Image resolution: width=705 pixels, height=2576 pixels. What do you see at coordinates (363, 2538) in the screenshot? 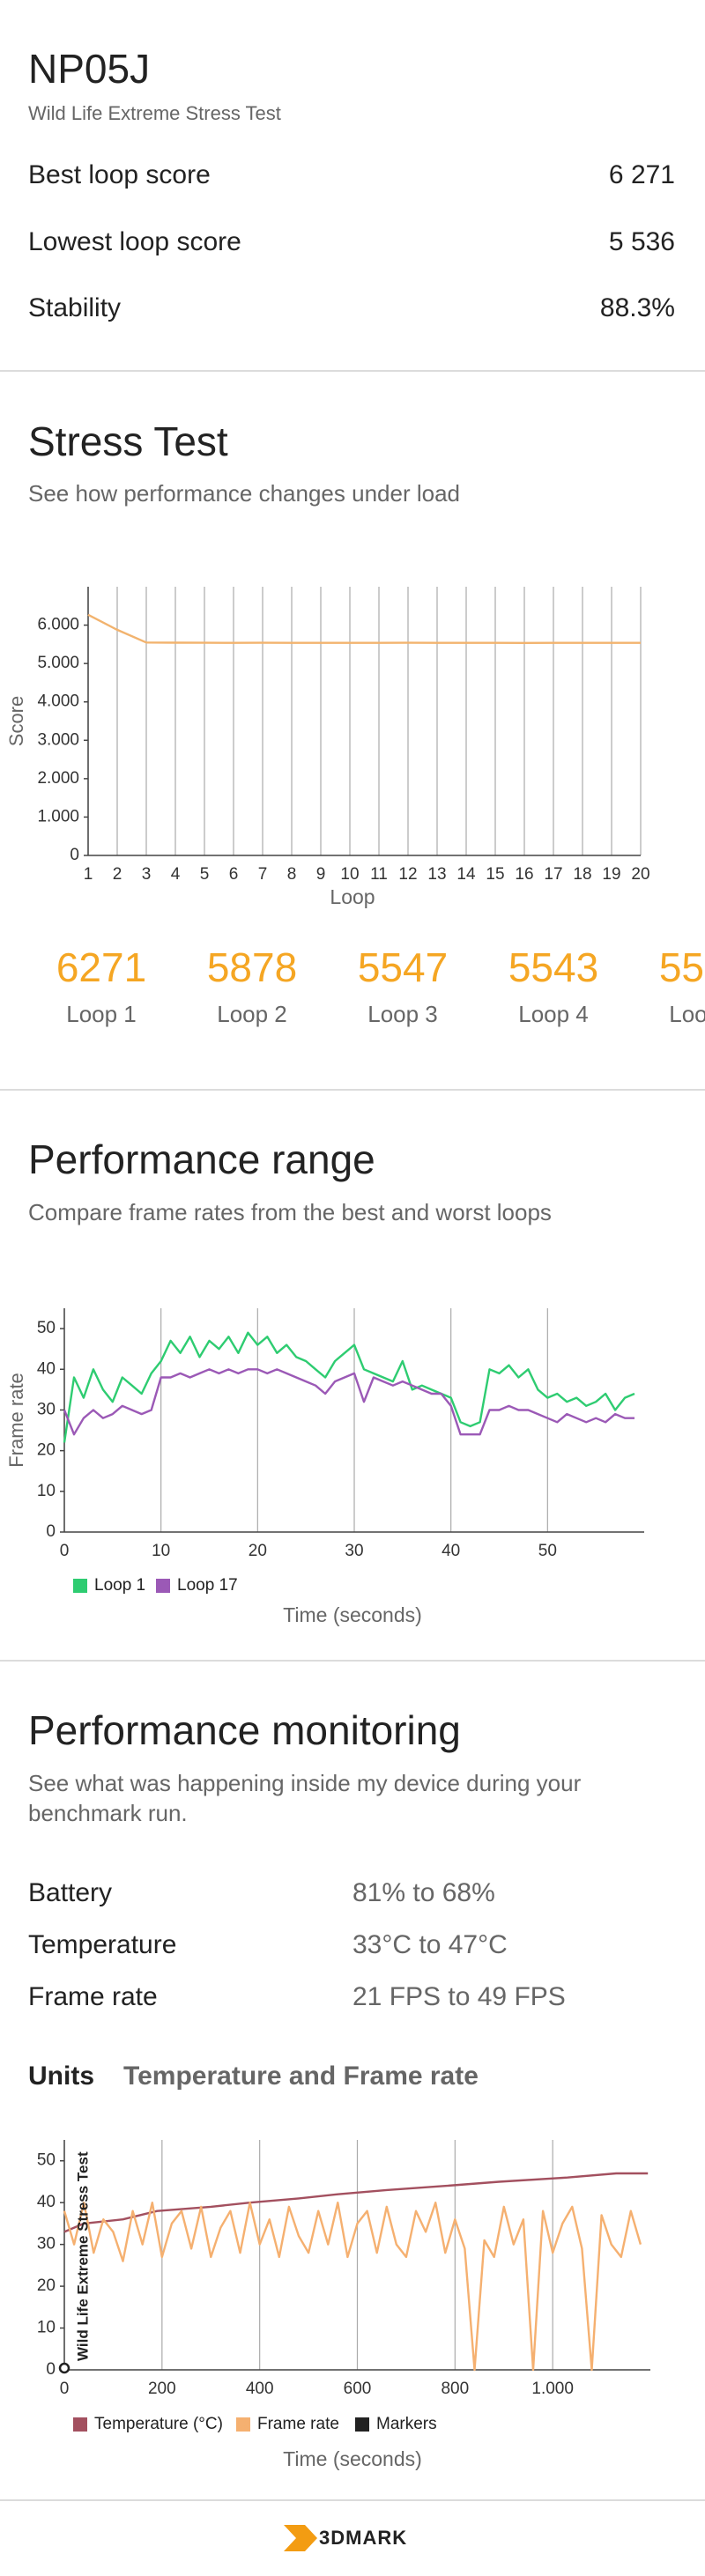
I see `logo-text: 3DMARK` at bounding box center [363, 2538].